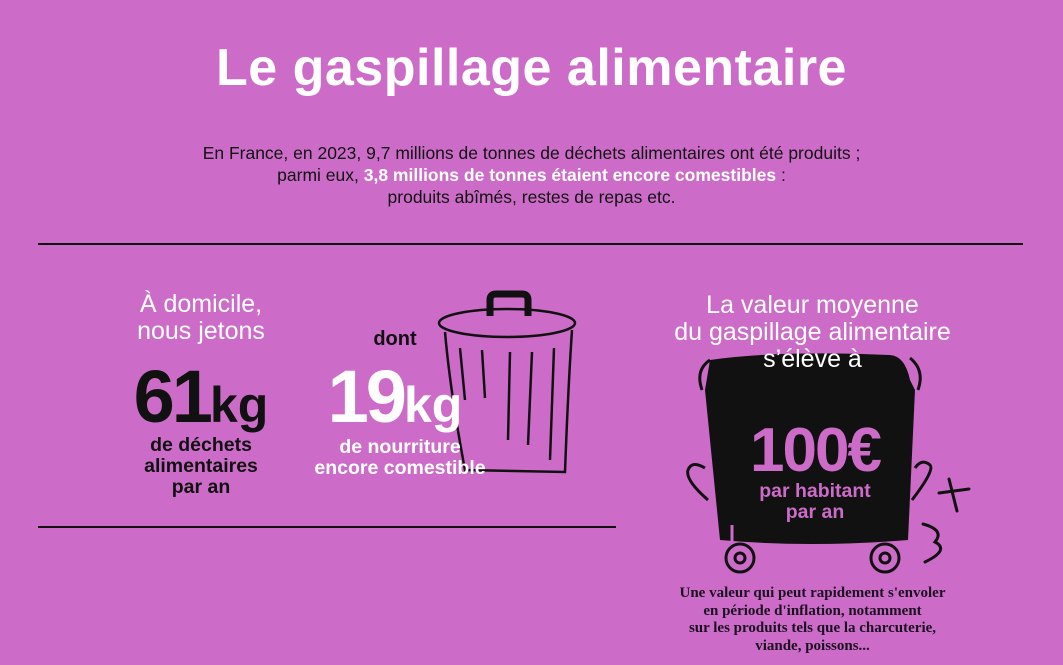  I want to click on total-number: 61, so click(173, 396).